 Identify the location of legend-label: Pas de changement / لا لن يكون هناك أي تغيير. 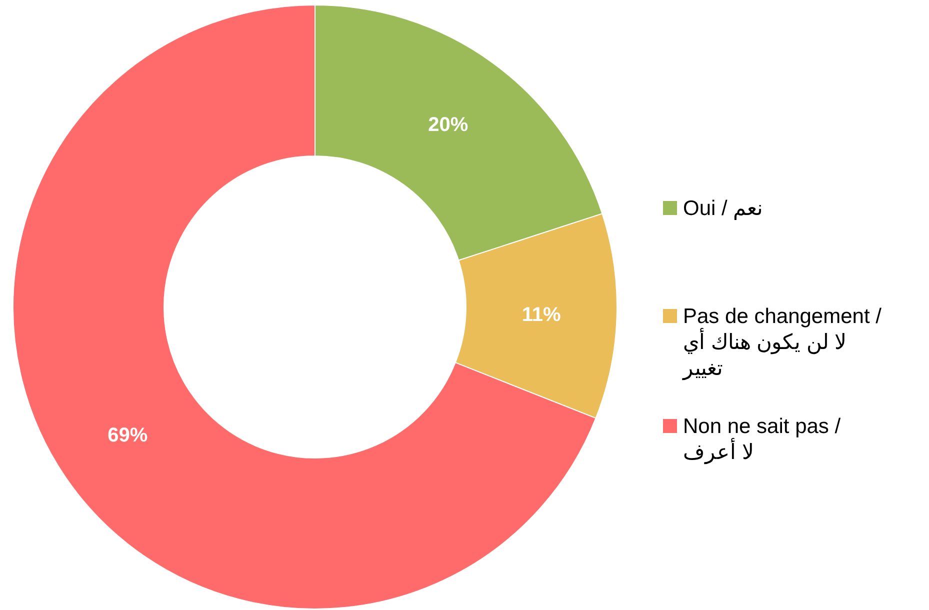
(782, 343).